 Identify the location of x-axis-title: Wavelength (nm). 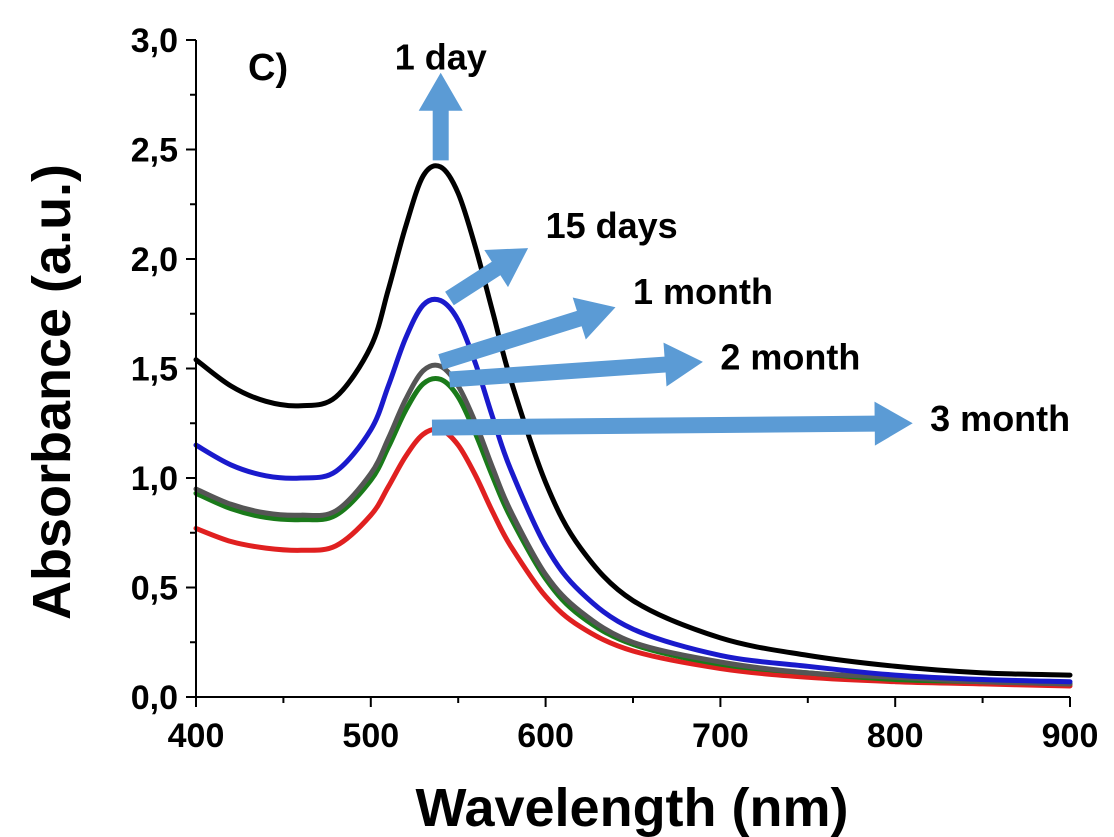
(631, 807).